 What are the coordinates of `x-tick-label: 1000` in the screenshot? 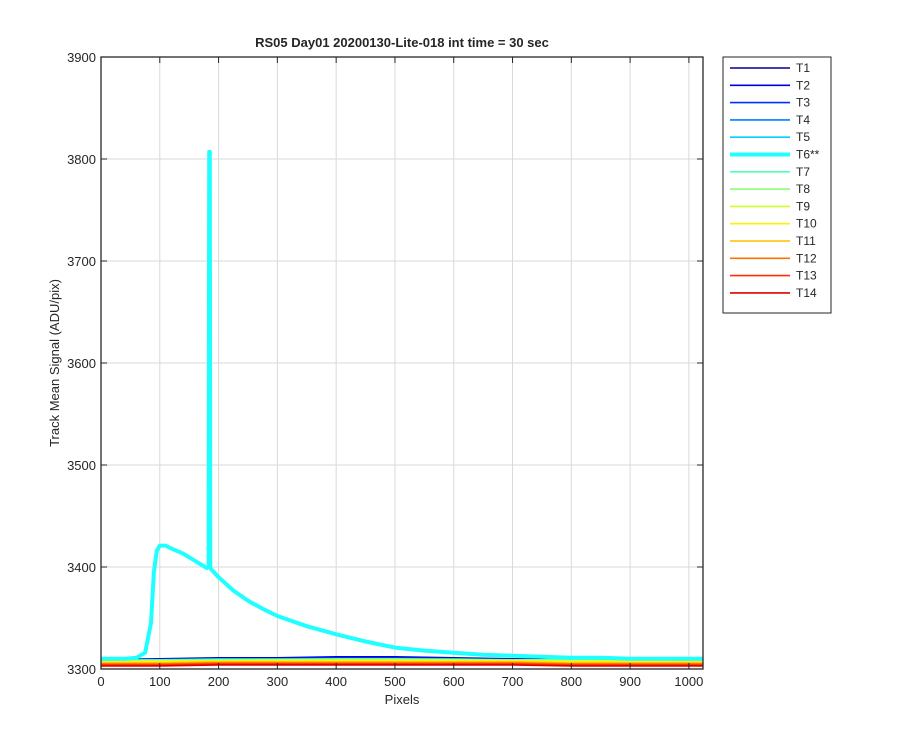 It's located at (688, 681).